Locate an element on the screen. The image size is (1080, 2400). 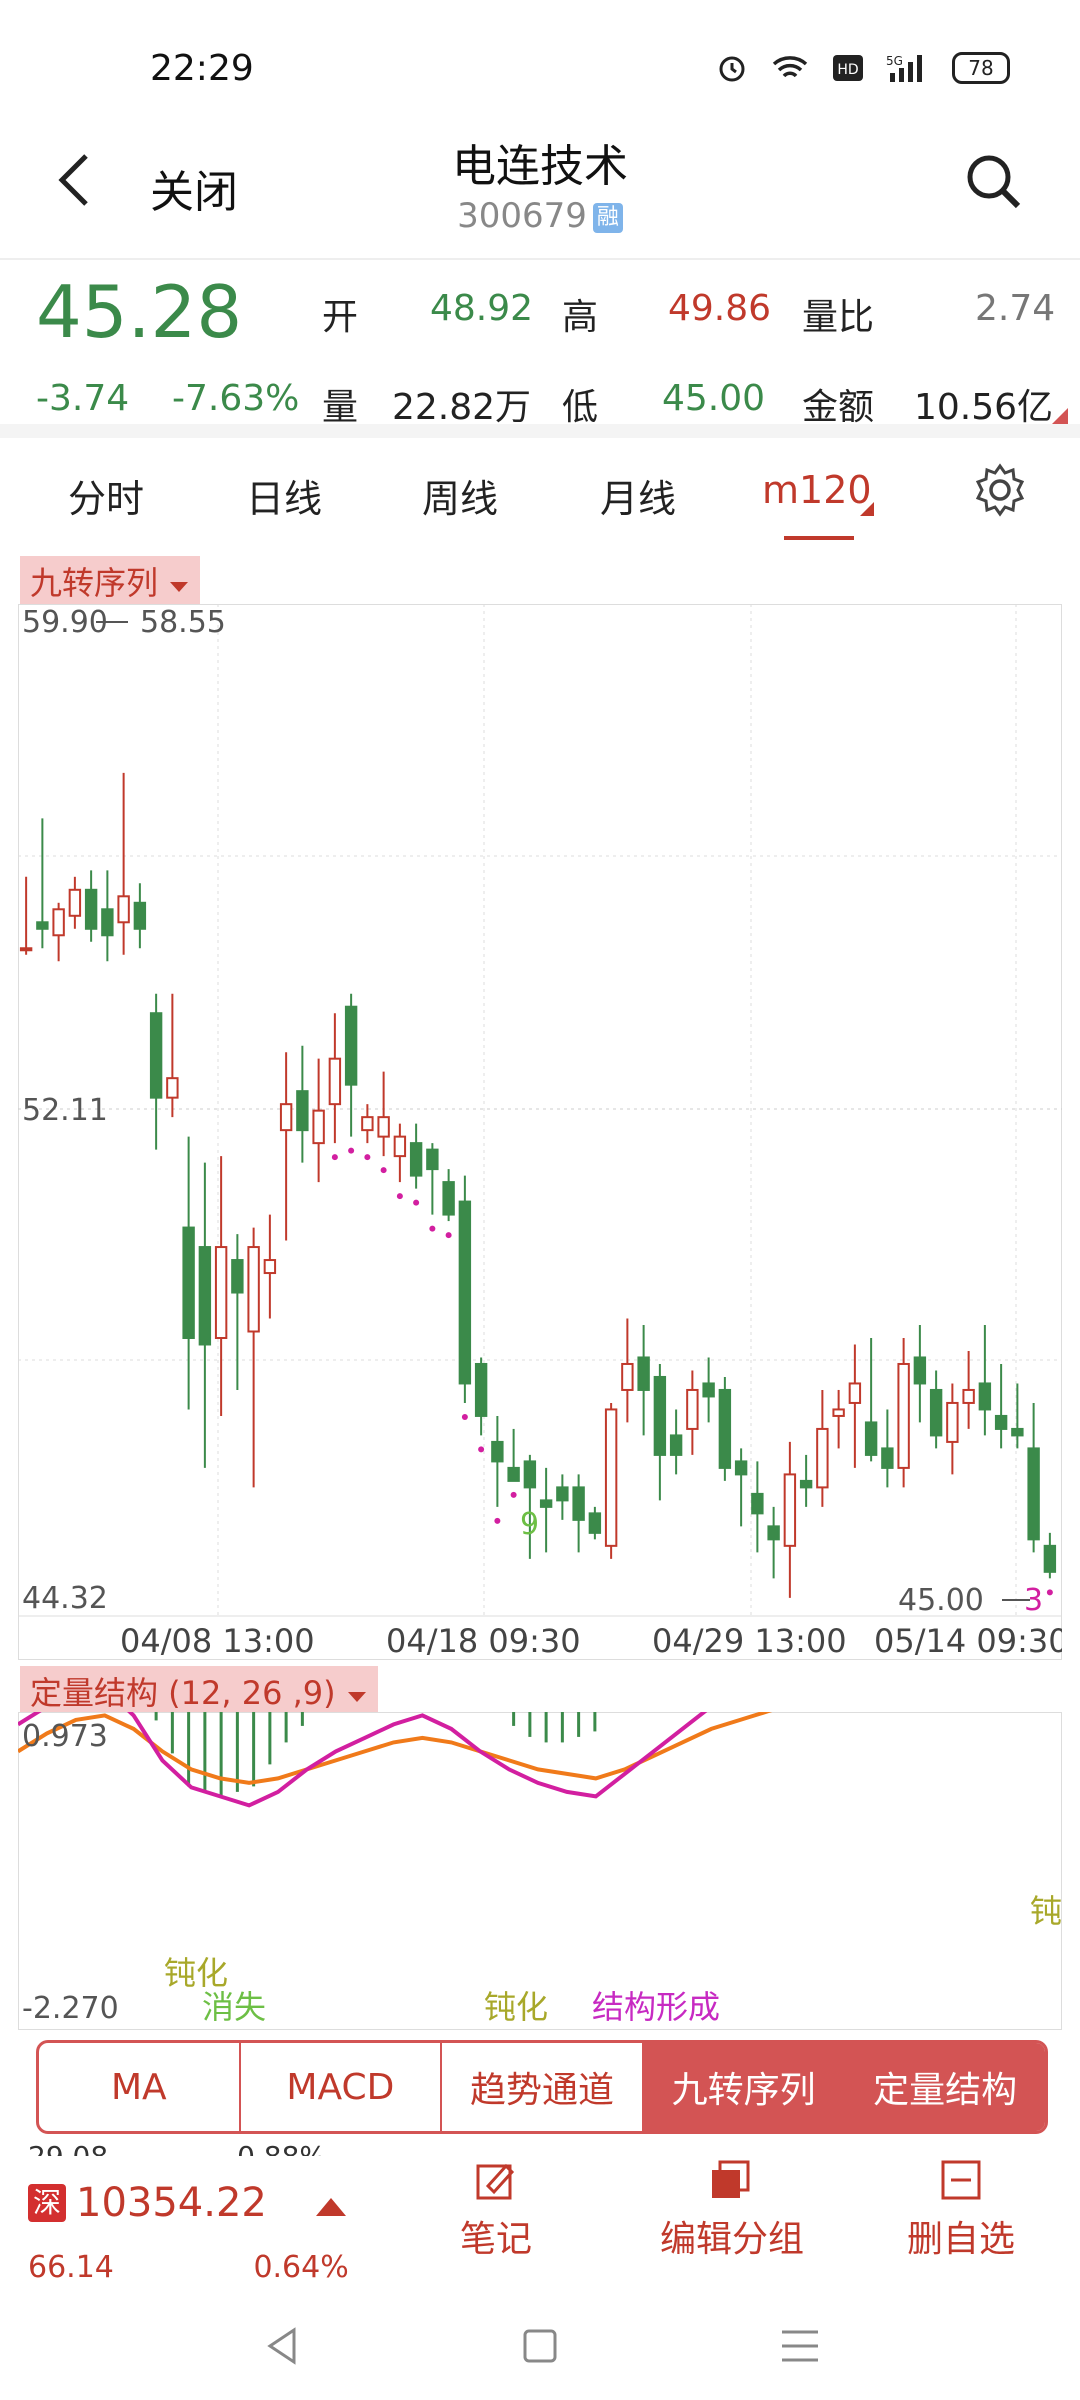
amount-value: 10.56亿 is located at coordinates (984, 407).